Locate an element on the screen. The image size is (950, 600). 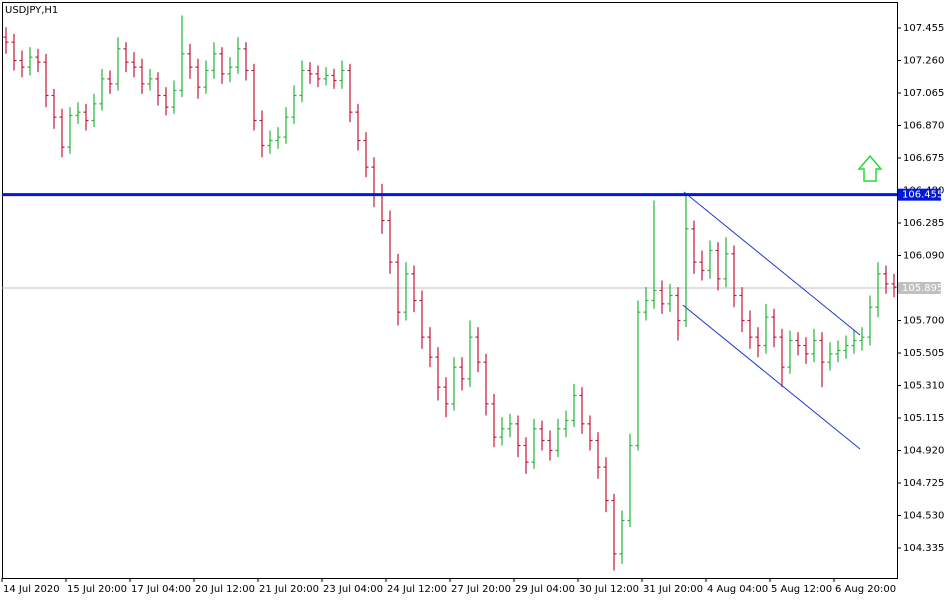
y-tick-label: 106.285 is located at coordinates (923, 223).